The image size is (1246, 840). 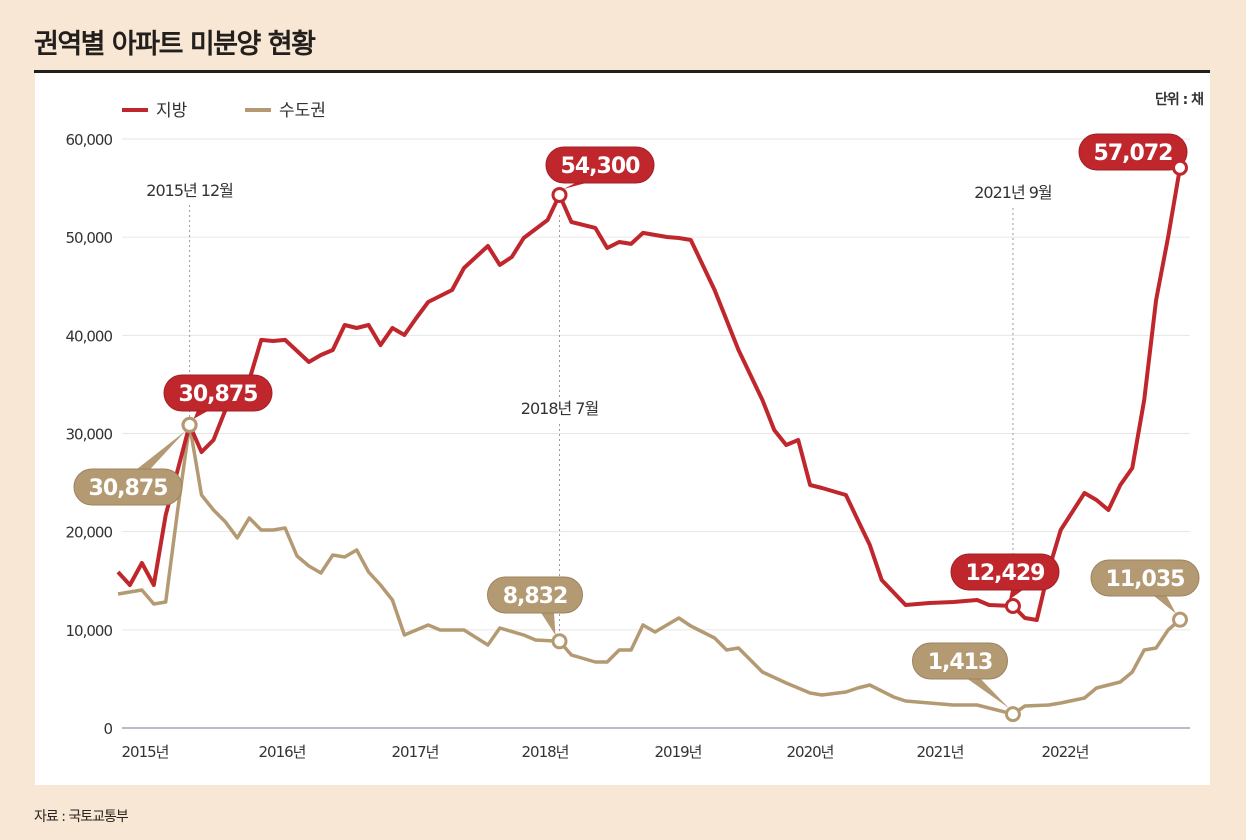 I want to click on y-tick-label: 60,000, so click(x=89, y=140).